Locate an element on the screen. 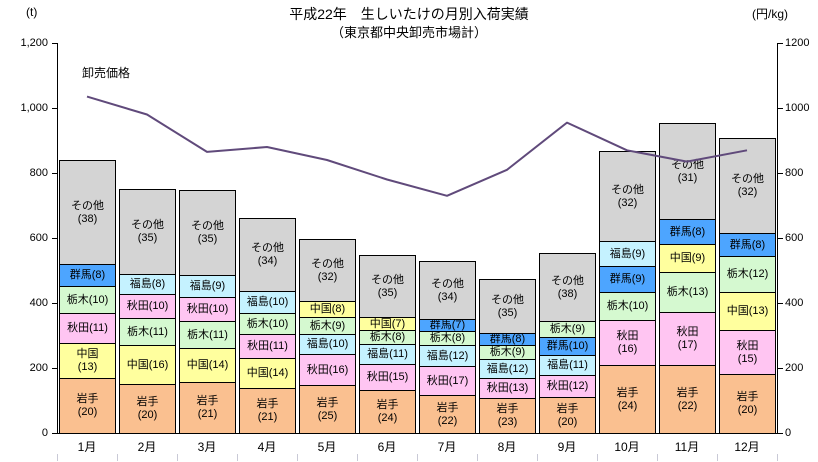  chart-title: 平成22年 生しいたけの月別入荷実績 is located at coordinates (409, 14).